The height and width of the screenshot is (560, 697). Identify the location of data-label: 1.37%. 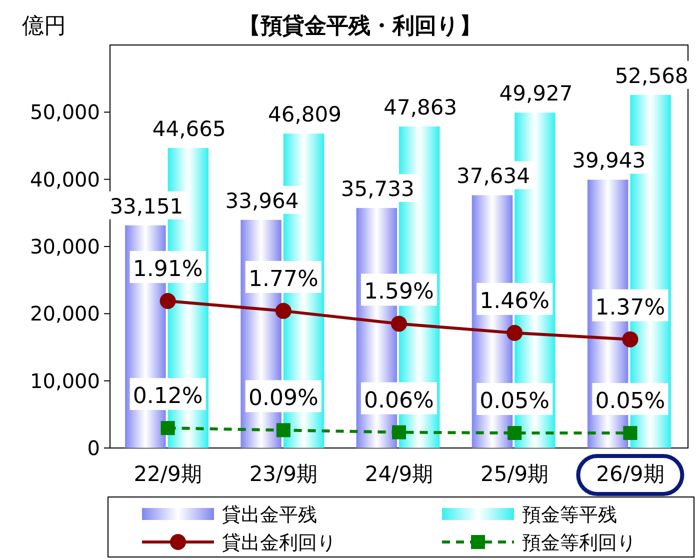
(630, 307).